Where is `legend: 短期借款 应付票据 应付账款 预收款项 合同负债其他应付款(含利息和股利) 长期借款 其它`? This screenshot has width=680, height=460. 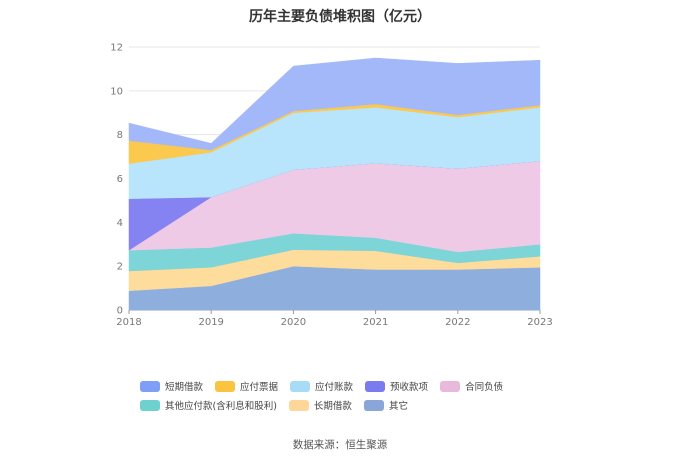
legend: 短期借款 应付票据 应付账款 预收款项 合同负债其他应付款(含利息和股利) 长期借款 其它 is located at coordinates (355, 395).